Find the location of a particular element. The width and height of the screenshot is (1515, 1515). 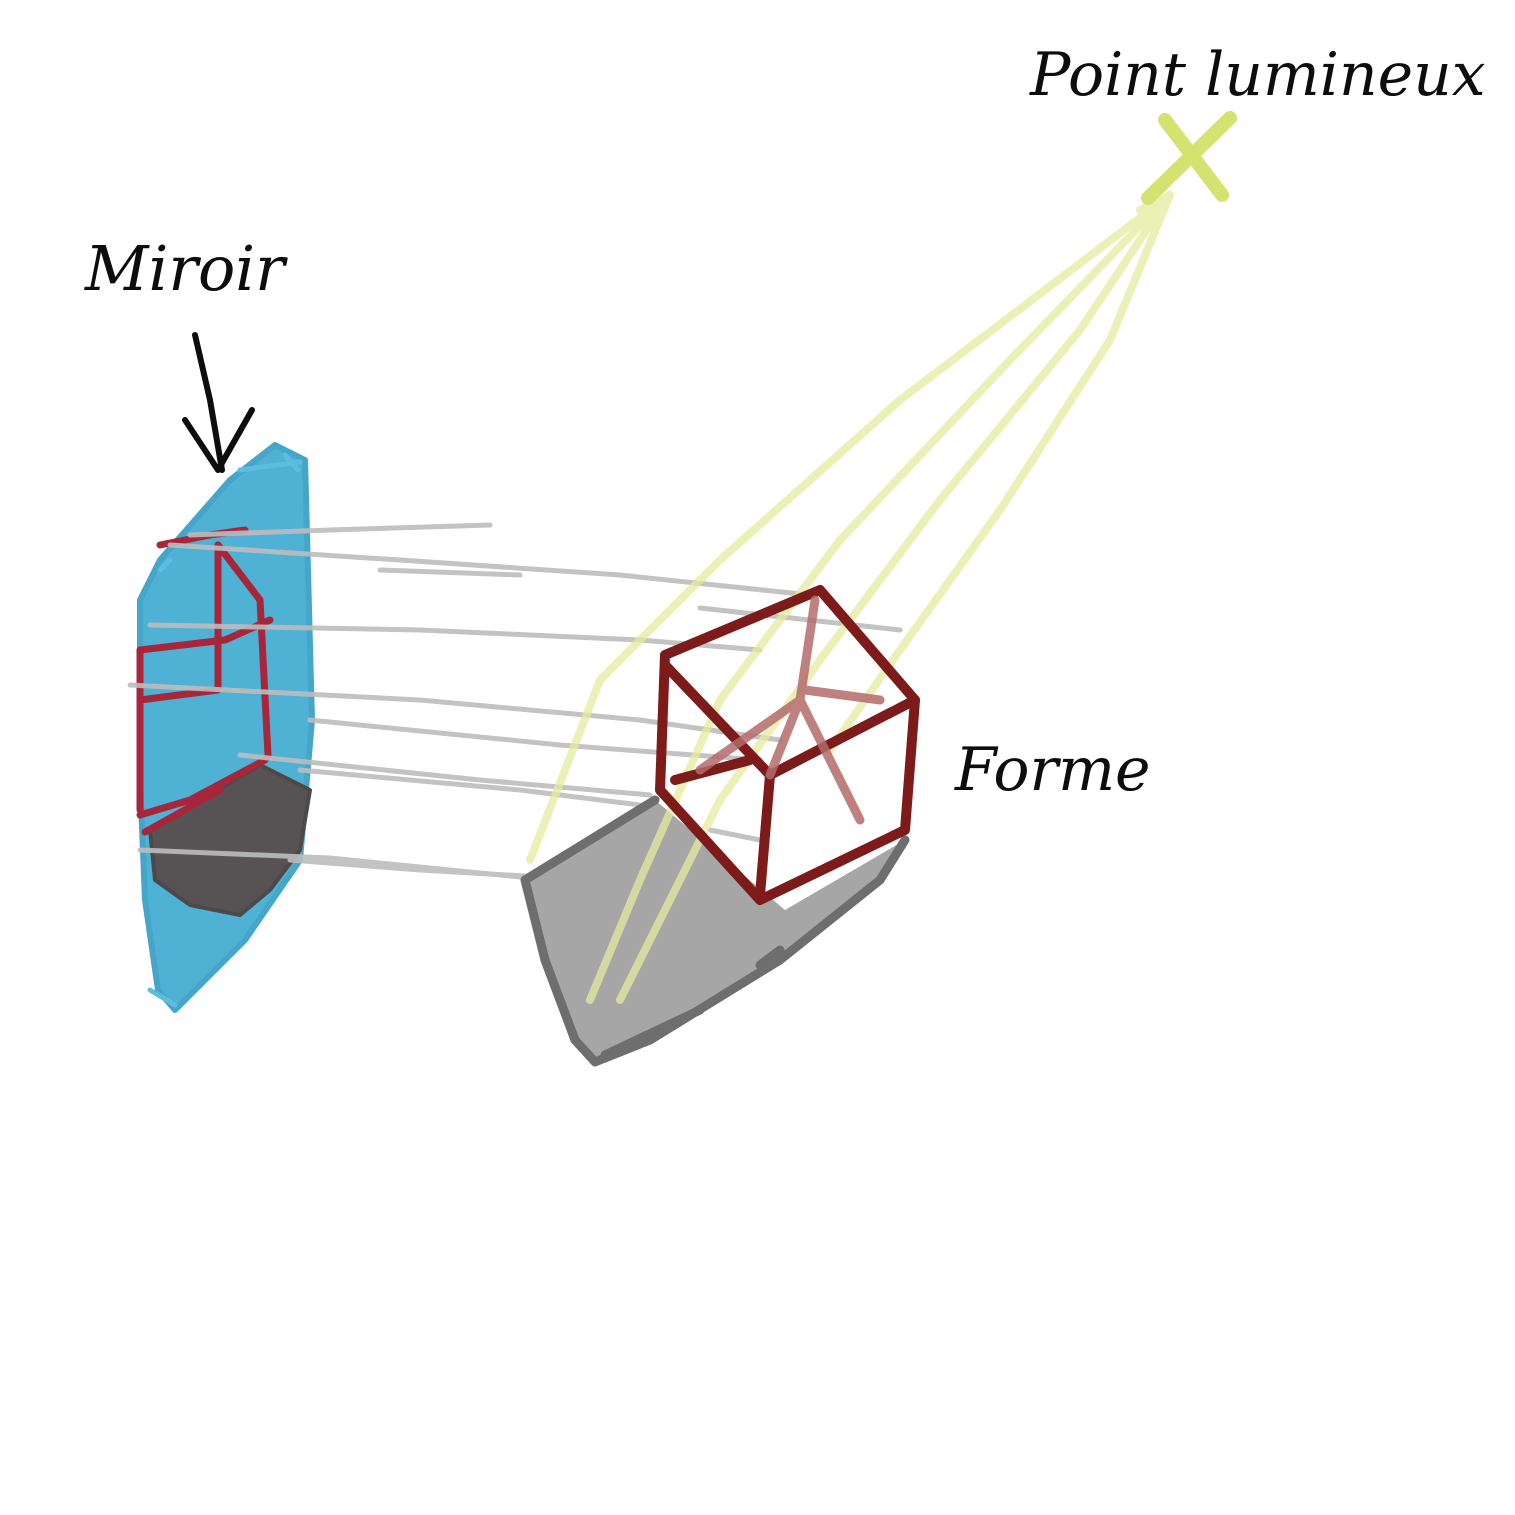

down-arrow-icon is located at coordinates (218, 402).